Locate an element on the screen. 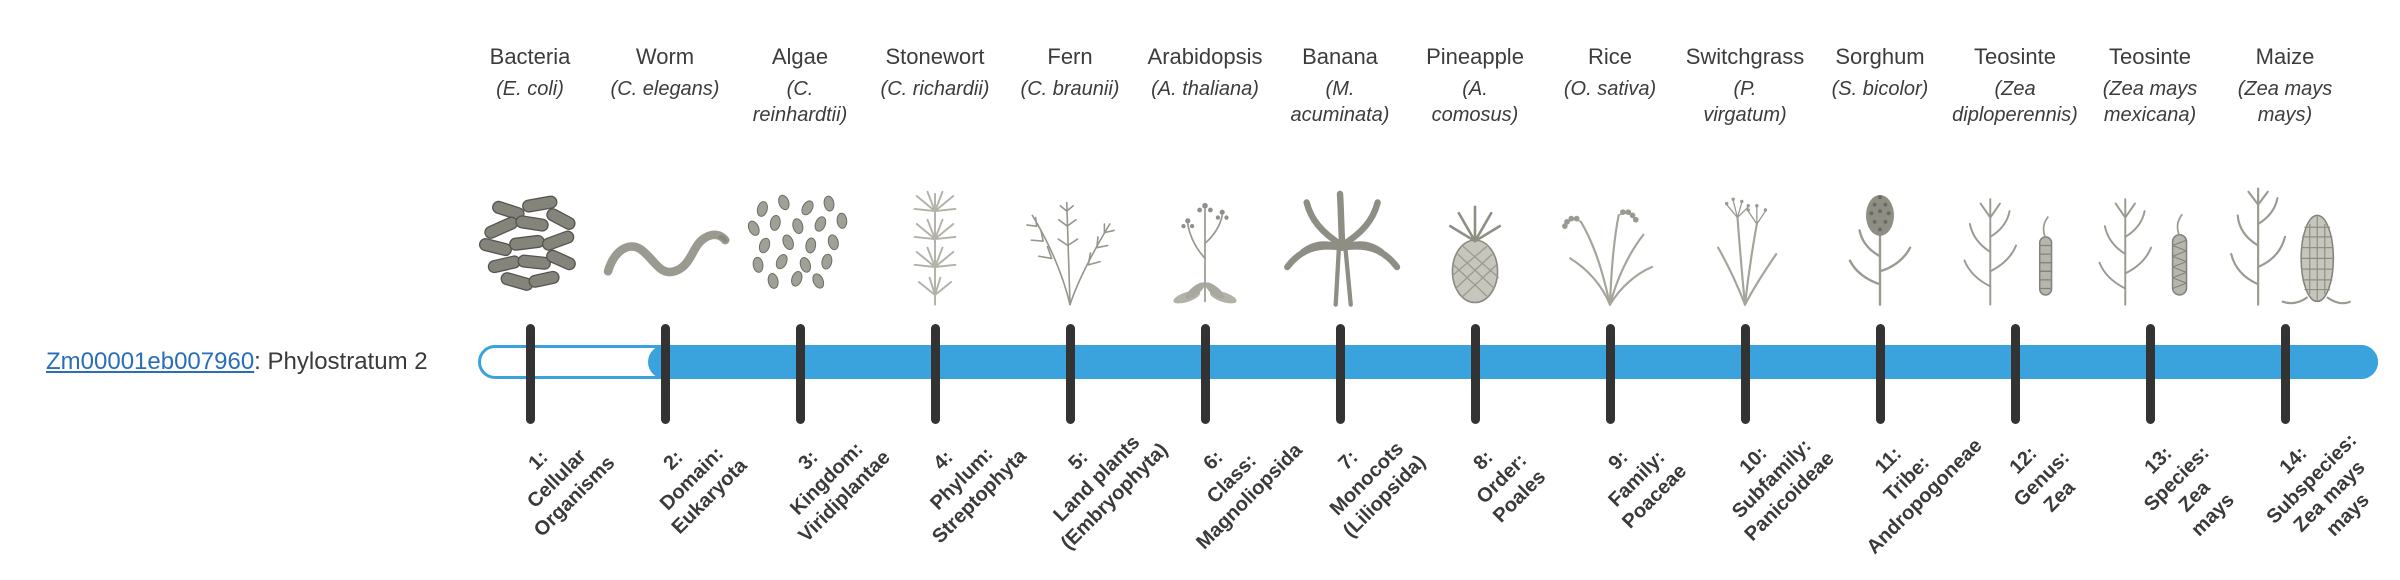  timeline-fill is located at coordinates (1513, 362).